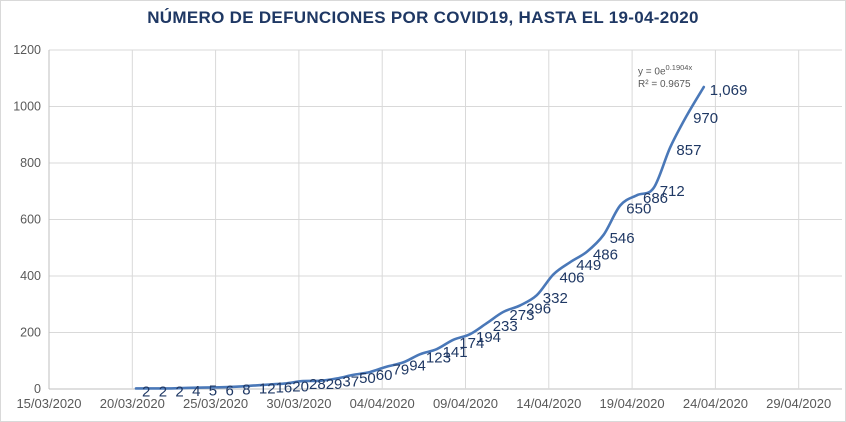 The width and height of the screenshot is (846, 422). I want to click on data-point-label: 650, so click(638, 208).